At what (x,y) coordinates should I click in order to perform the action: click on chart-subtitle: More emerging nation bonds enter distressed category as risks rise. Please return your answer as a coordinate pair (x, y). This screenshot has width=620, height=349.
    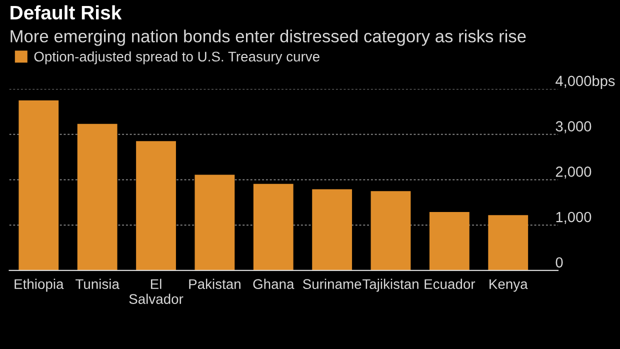
    Looking at the image, I should click on (268, 38).